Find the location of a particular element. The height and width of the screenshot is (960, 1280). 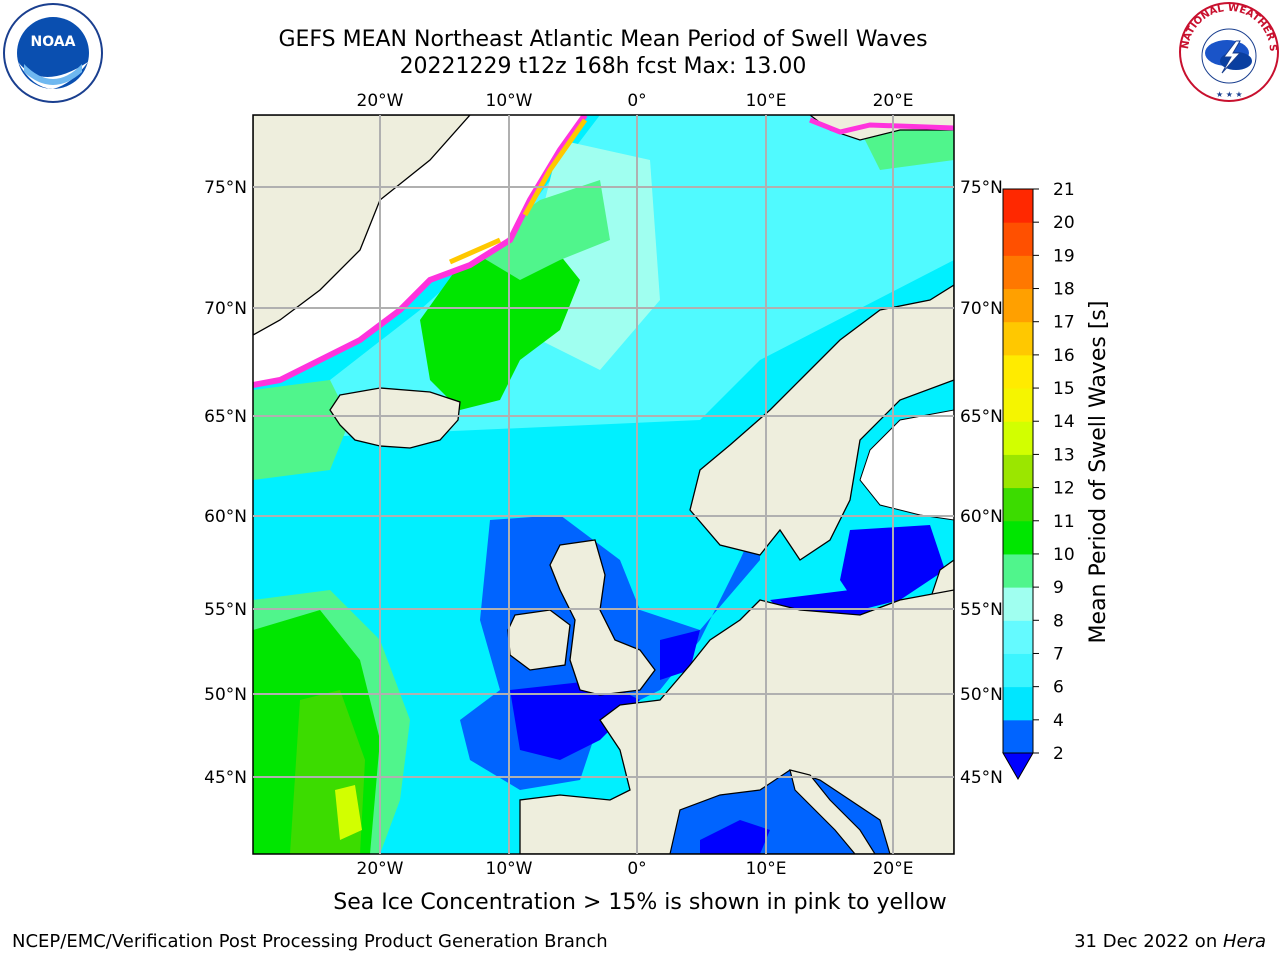

footer-date: 31 Dec 2022 on Hera is located at coordinates (1170, 941).